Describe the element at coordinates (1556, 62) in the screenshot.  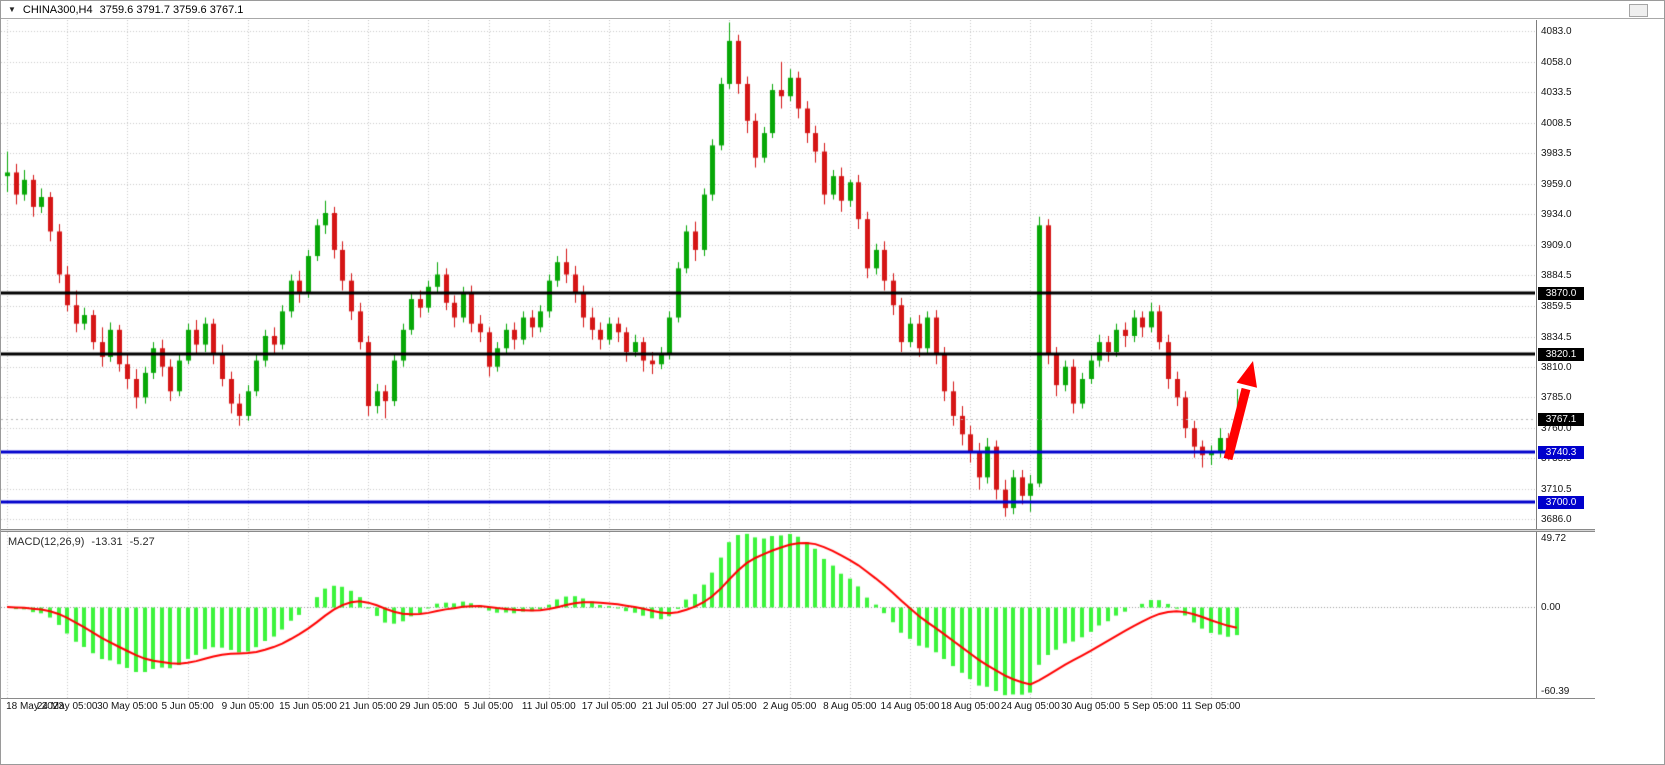
I see `price-axis-label: 4058.0` at that location.